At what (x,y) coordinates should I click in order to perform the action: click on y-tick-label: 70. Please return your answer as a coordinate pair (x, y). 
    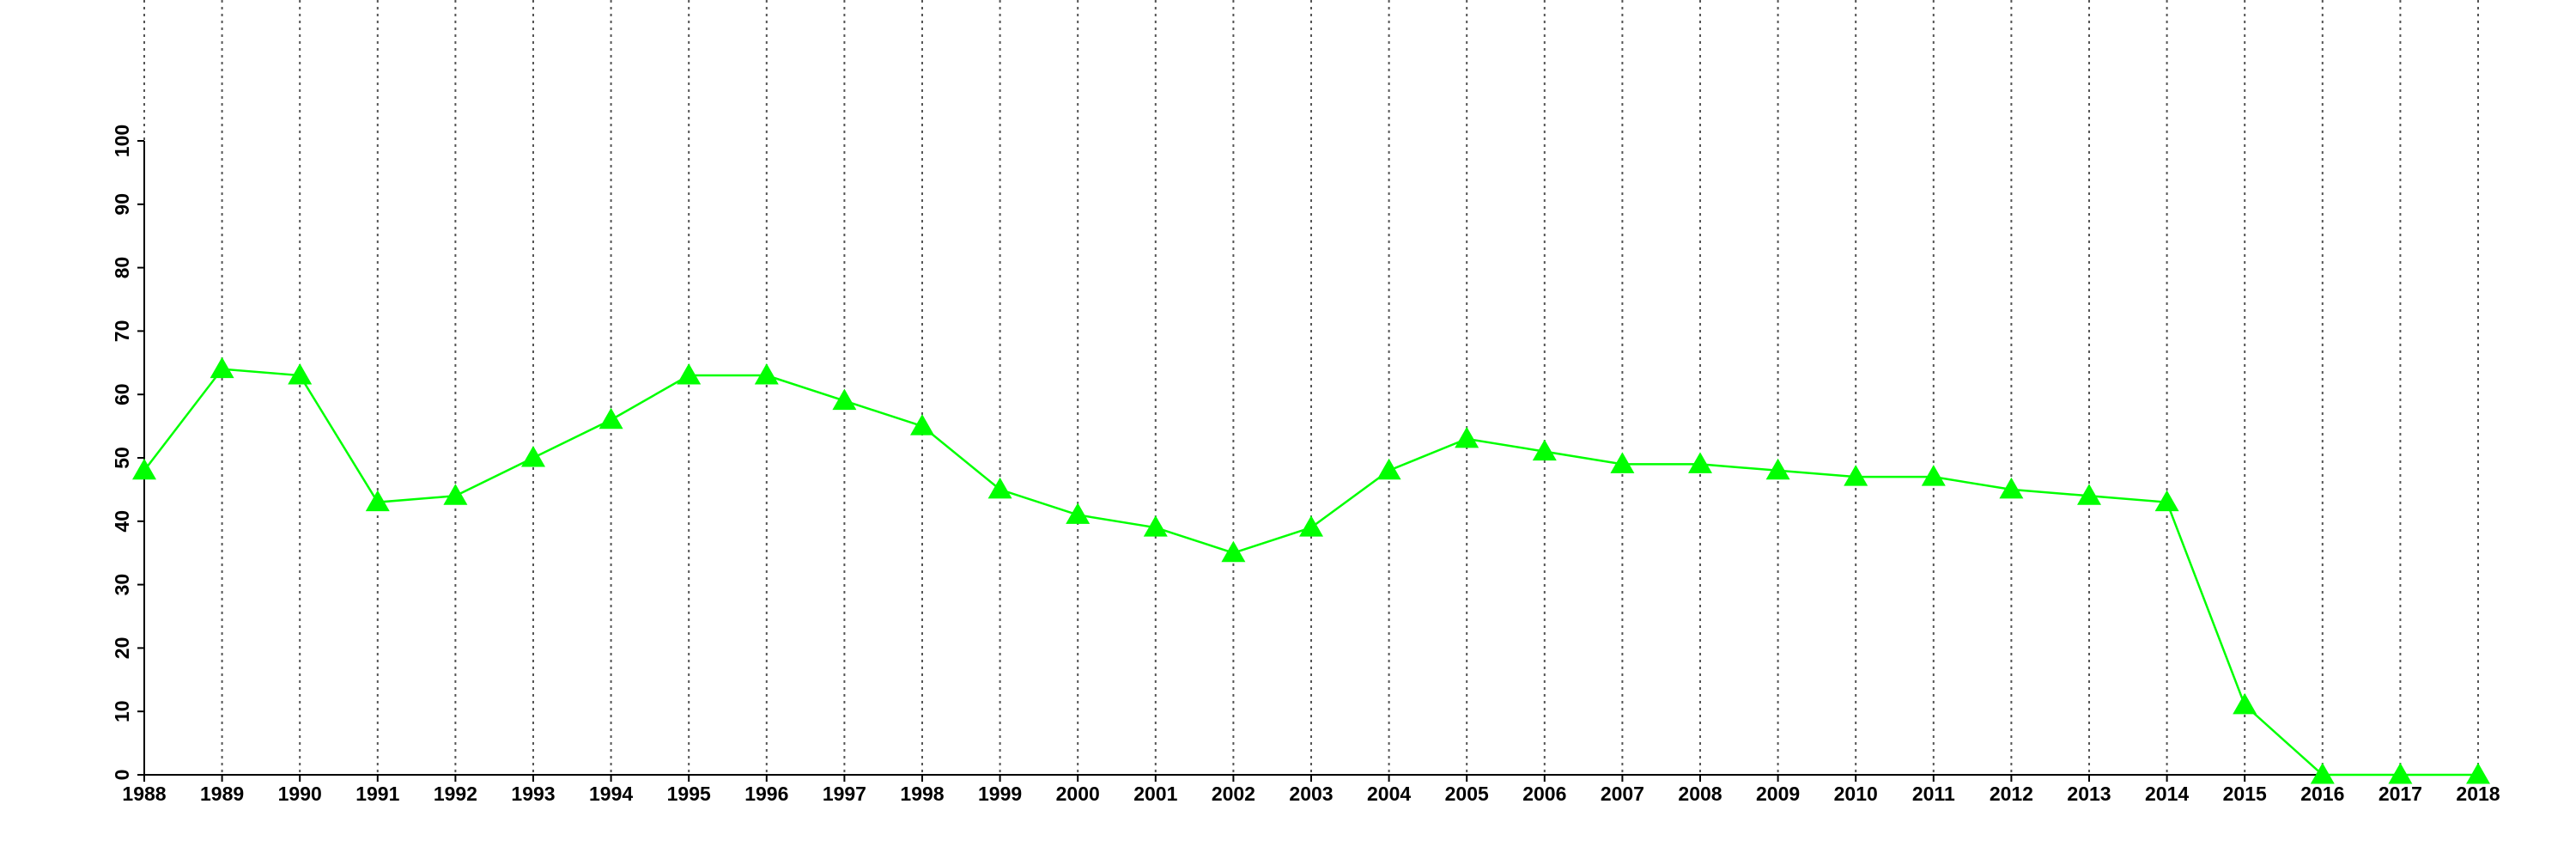
    Looking at the image, I should click on (122, 332).